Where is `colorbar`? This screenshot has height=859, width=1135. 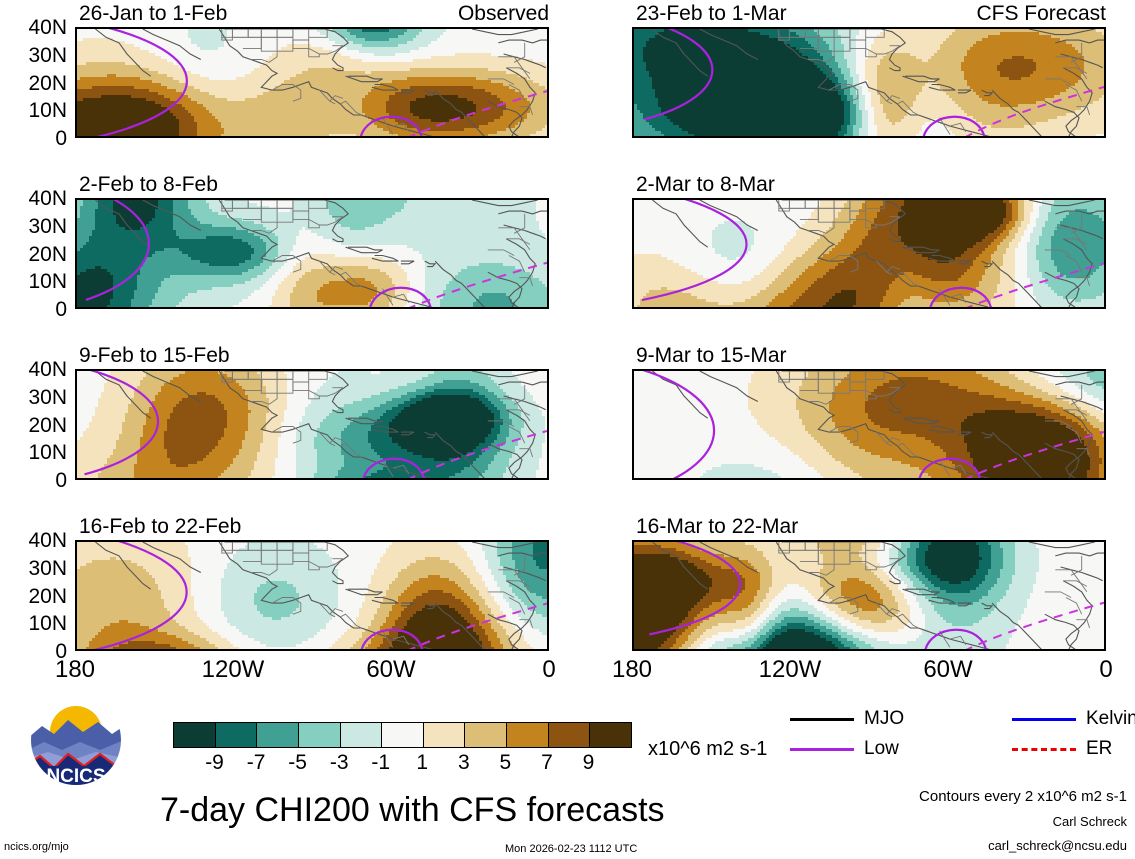 colorbar is located at coordinates (402, 735).